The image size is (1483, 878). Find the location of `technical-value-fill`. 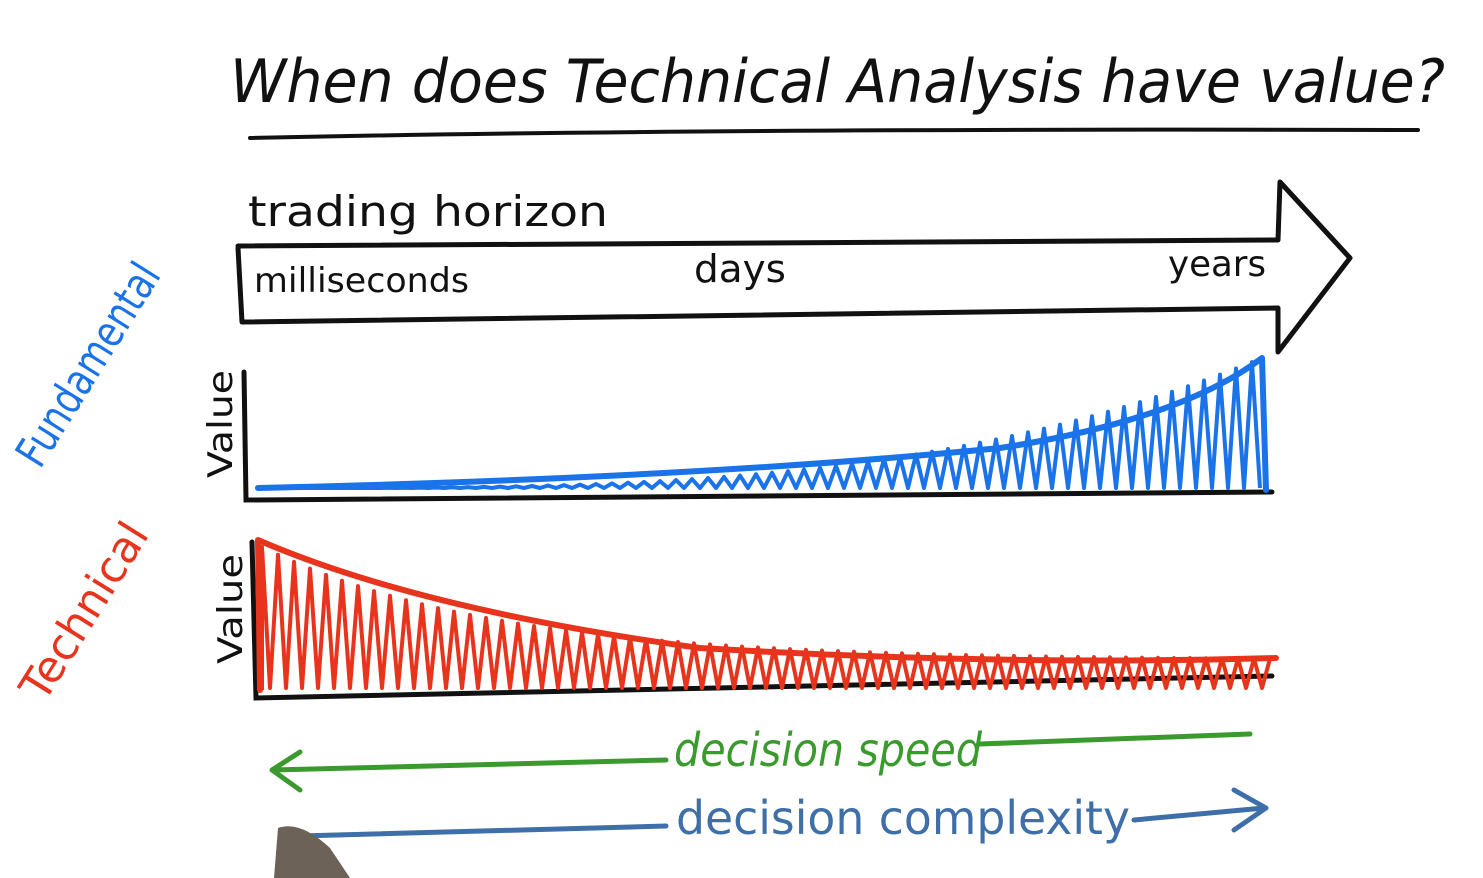

technical-value-fill is located at coordinates (766, 617).